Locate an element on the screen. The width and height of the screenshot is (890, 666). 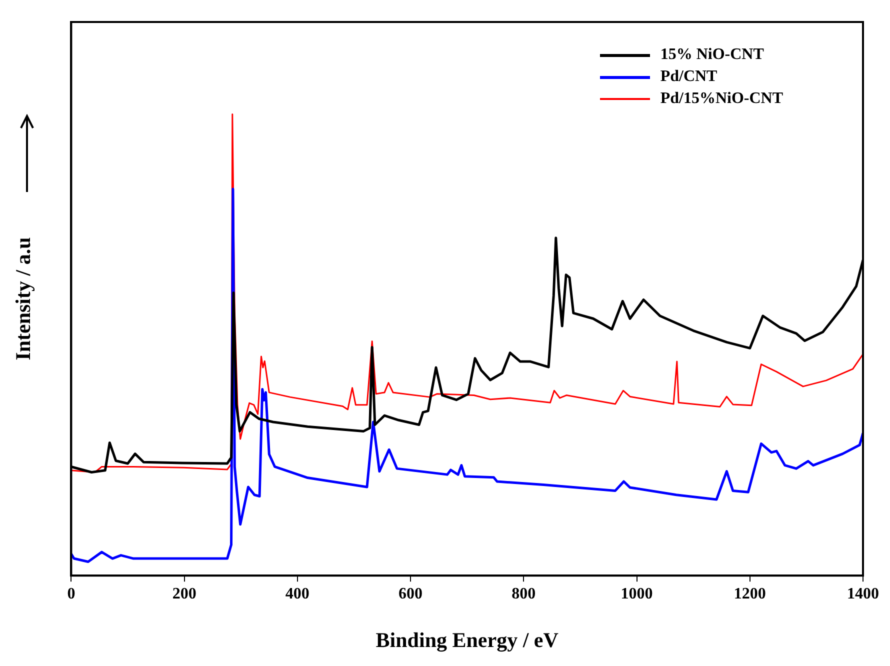
x-axis-title: Binding Energy / eV is located at coordinates (467, 640).